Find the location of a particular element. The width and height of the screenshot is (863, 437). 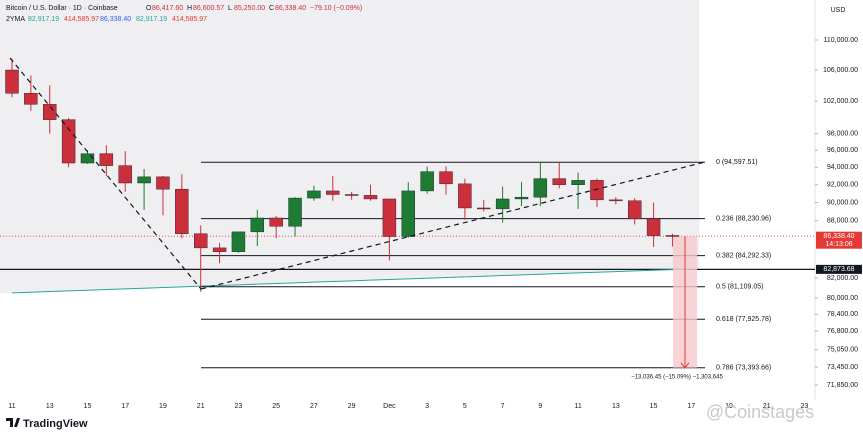

x-tick-label: 9 is located at coordinates (540, 406).